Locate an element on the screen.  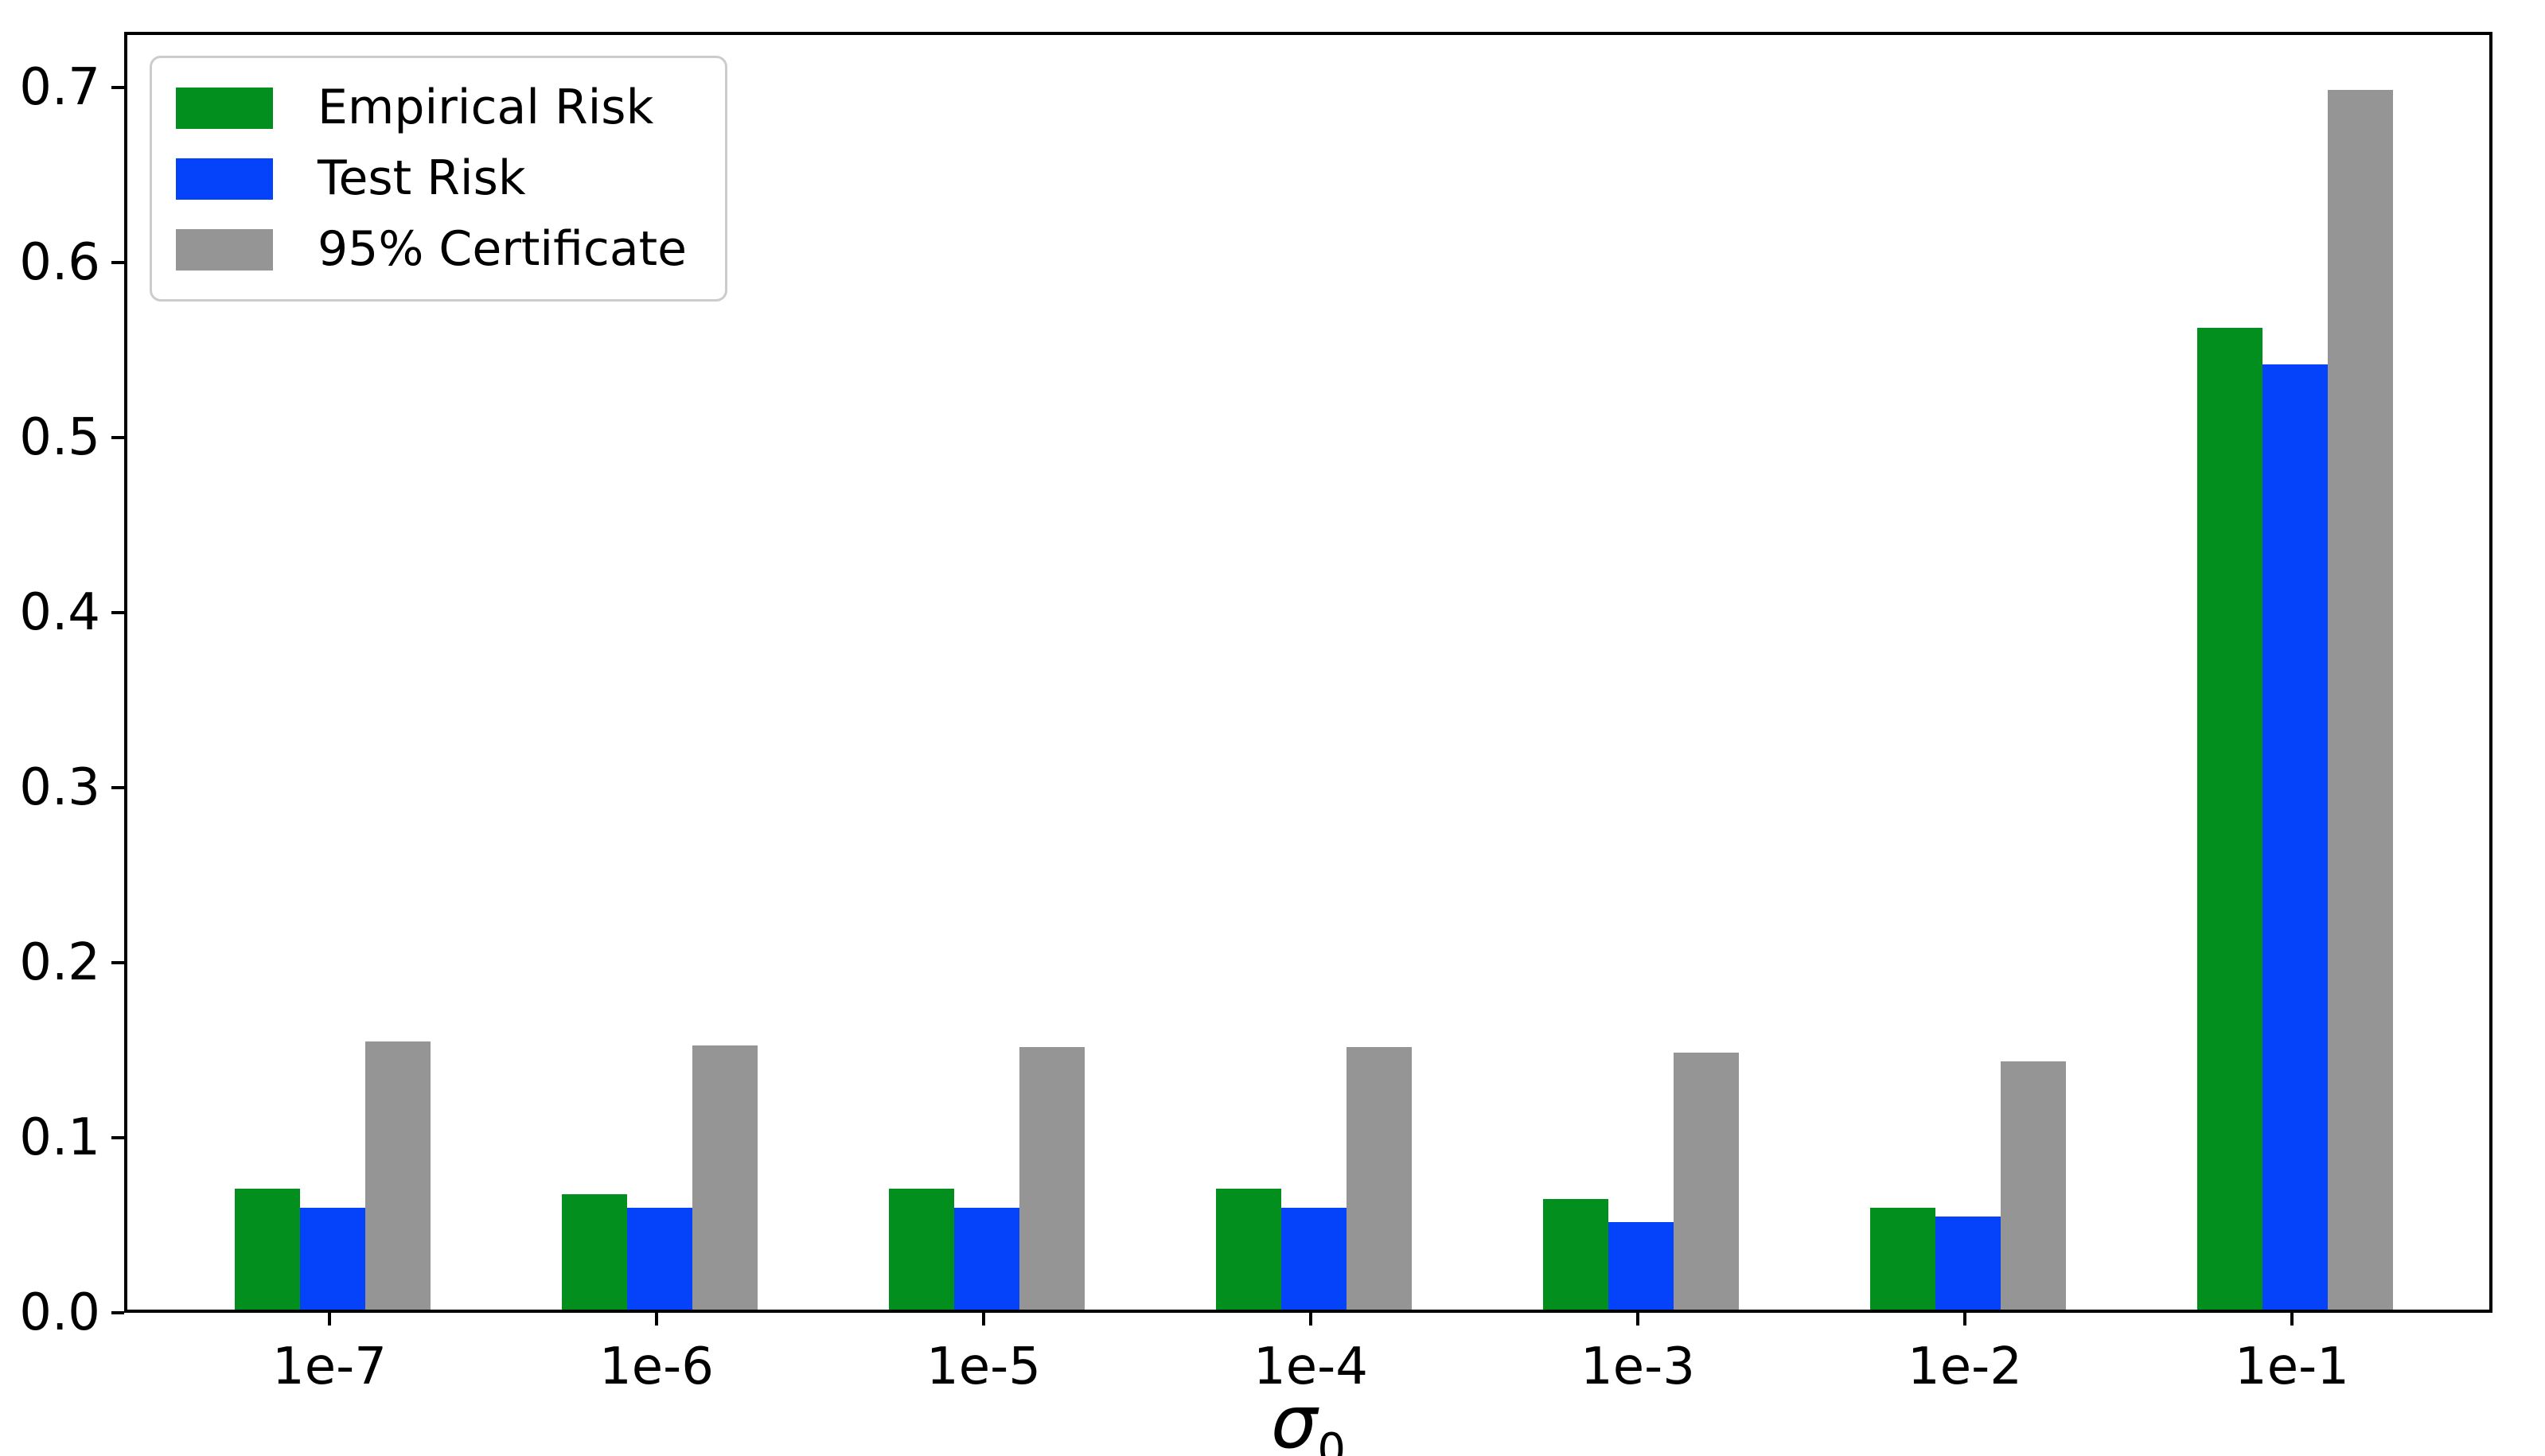
y-tick-mark-0.4 is located at coordinates (117, 612).